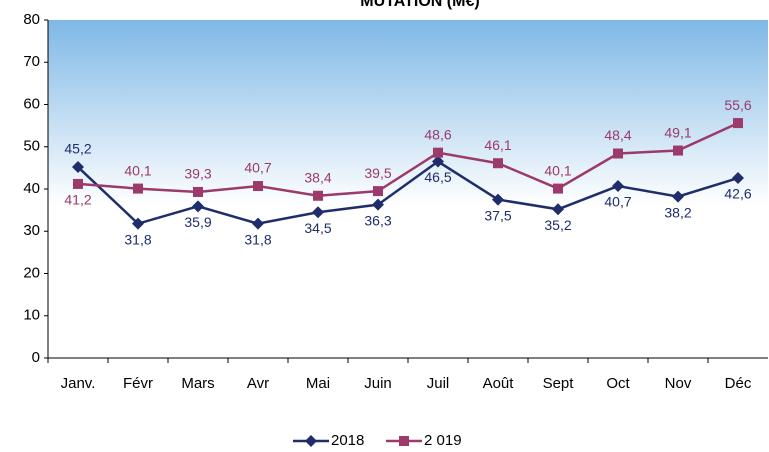 The image size is (769, 452). Describe the element at coordinates (31, 19) in the screenshot. I see `y-tick-label: 80` at that location.